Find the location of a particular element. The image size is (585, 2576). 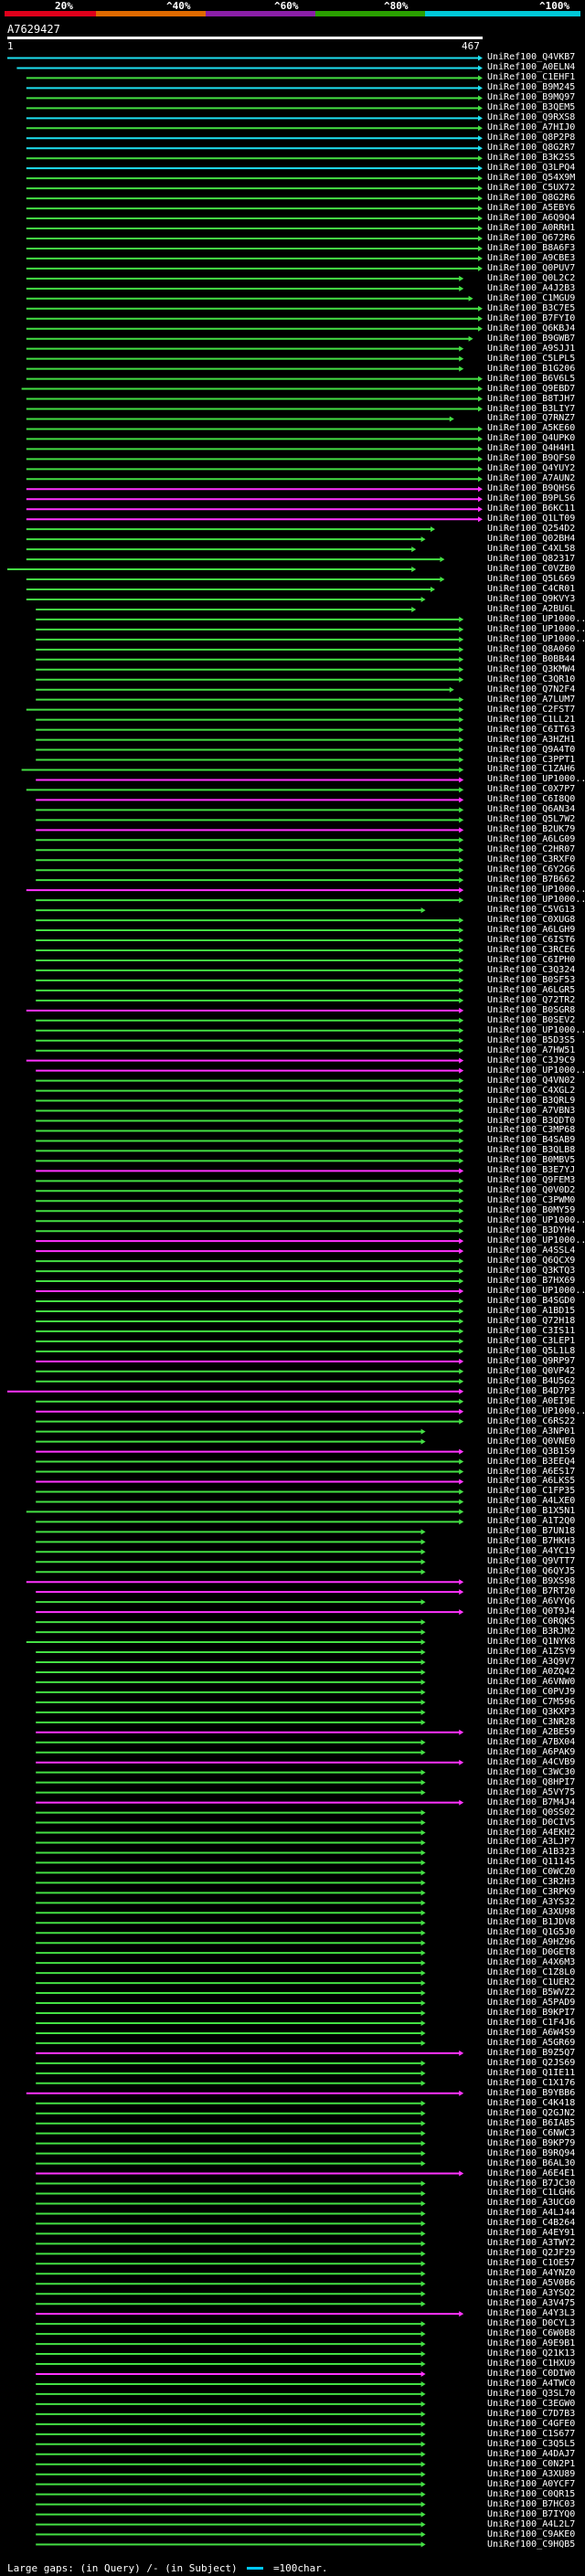

hit-label: UniRef100_A1B323 is located at coordinates (532, 1852).